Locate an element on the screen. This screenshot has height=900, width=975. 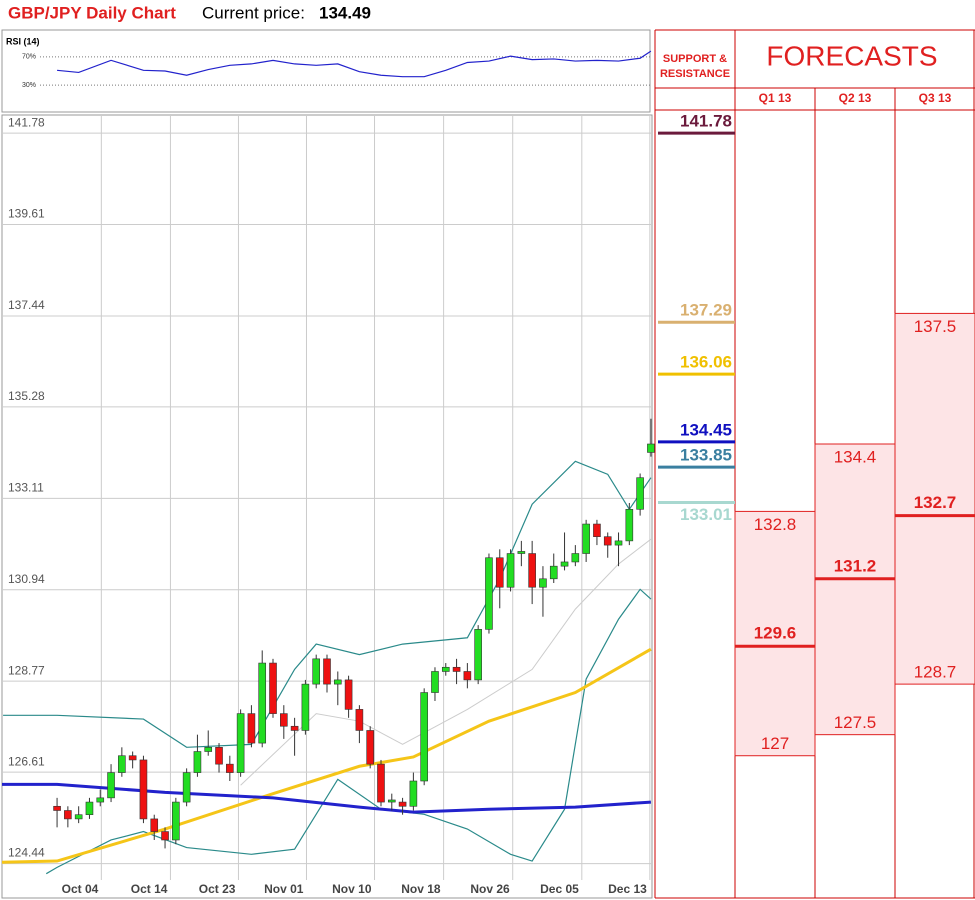
x-tick-label: Nov 01 is located at coordinates (284, 889).